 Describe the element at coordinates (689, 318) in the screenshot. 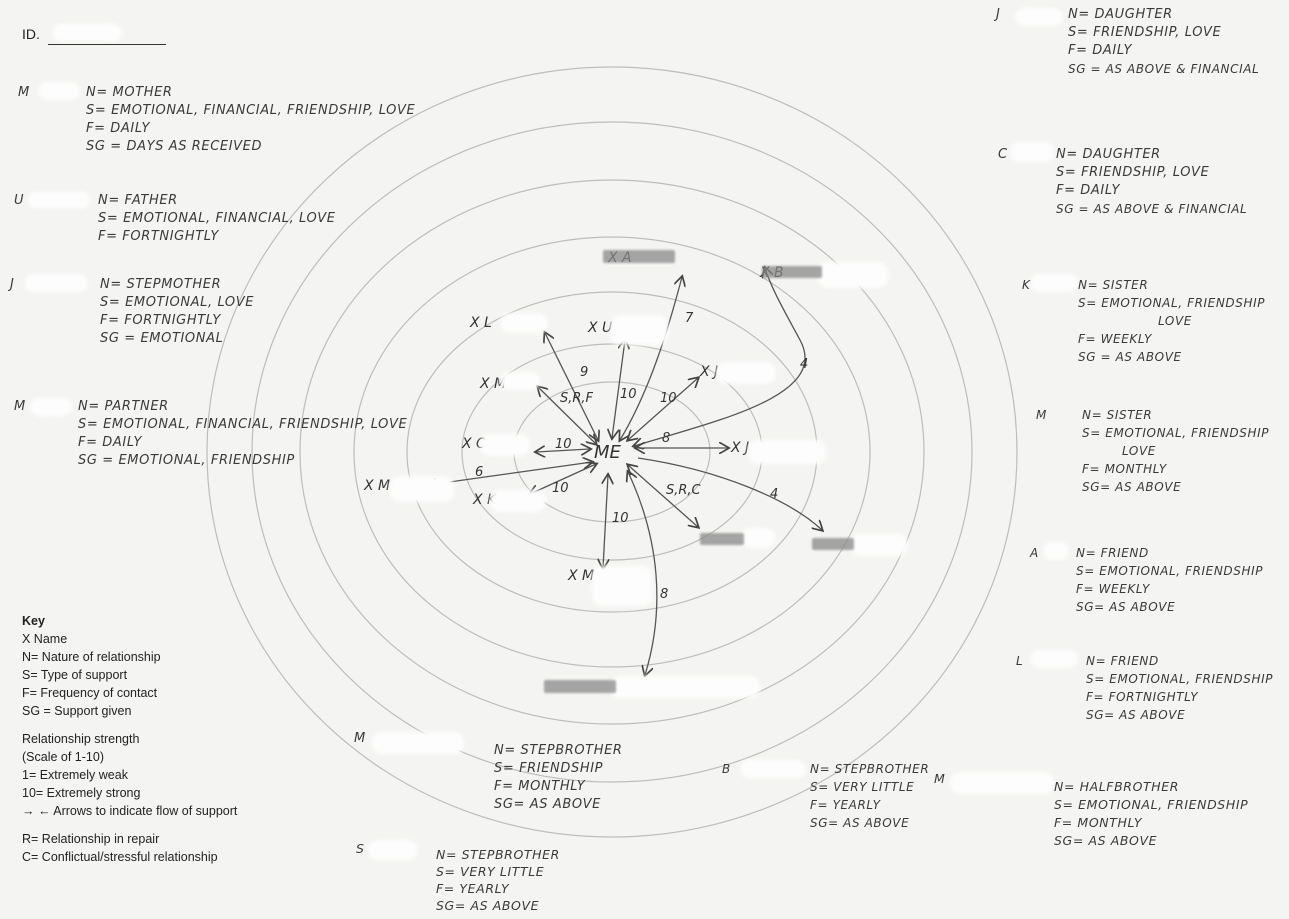

I see `strength-7: 7` at that location.